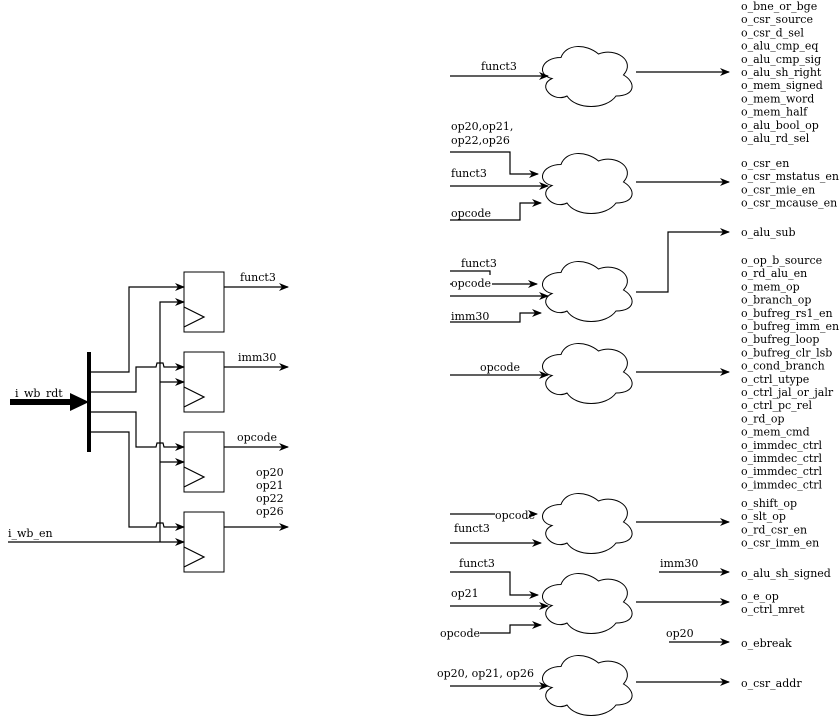 This screenshot has height=723, width=840. I want to click on enable-label: i_wb_en, so click(30, 533).